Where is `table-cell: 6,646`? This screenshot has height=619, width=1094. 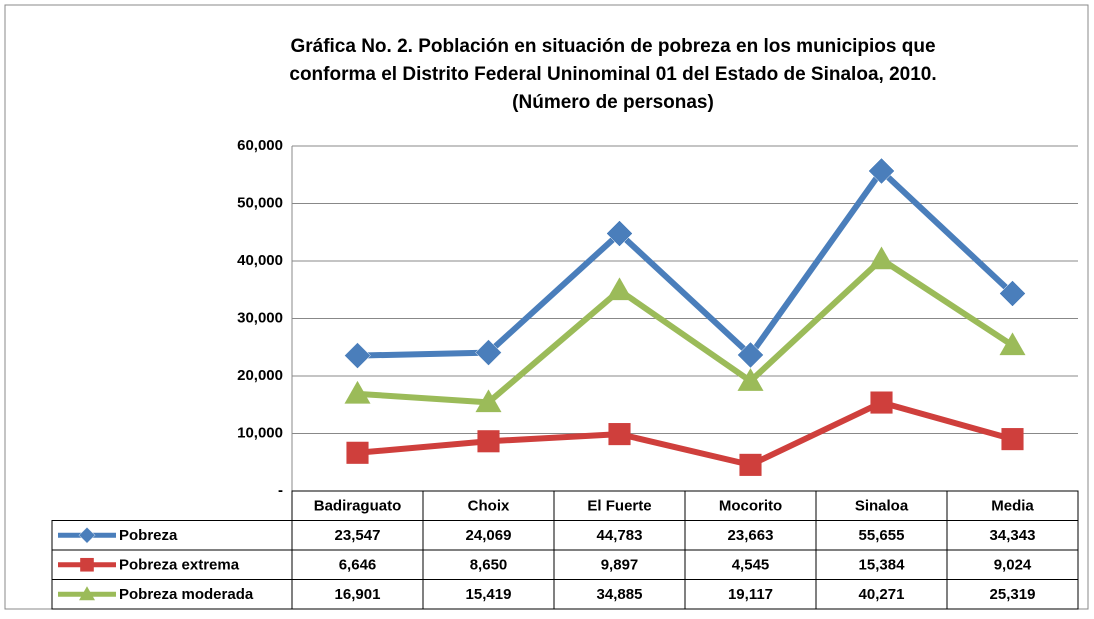 table-cell: 6,646 is located at coordinates (358, 565).